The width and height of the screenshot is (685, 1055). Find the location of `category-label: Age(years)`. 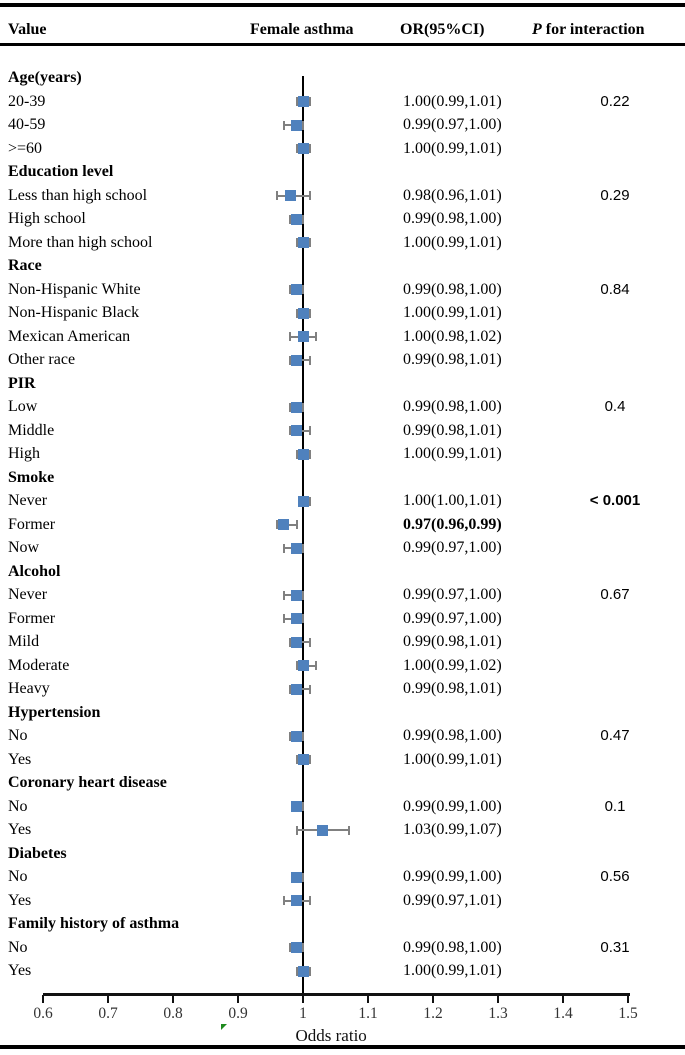

category-label: Age(years) is located at coordinates (45, 78).